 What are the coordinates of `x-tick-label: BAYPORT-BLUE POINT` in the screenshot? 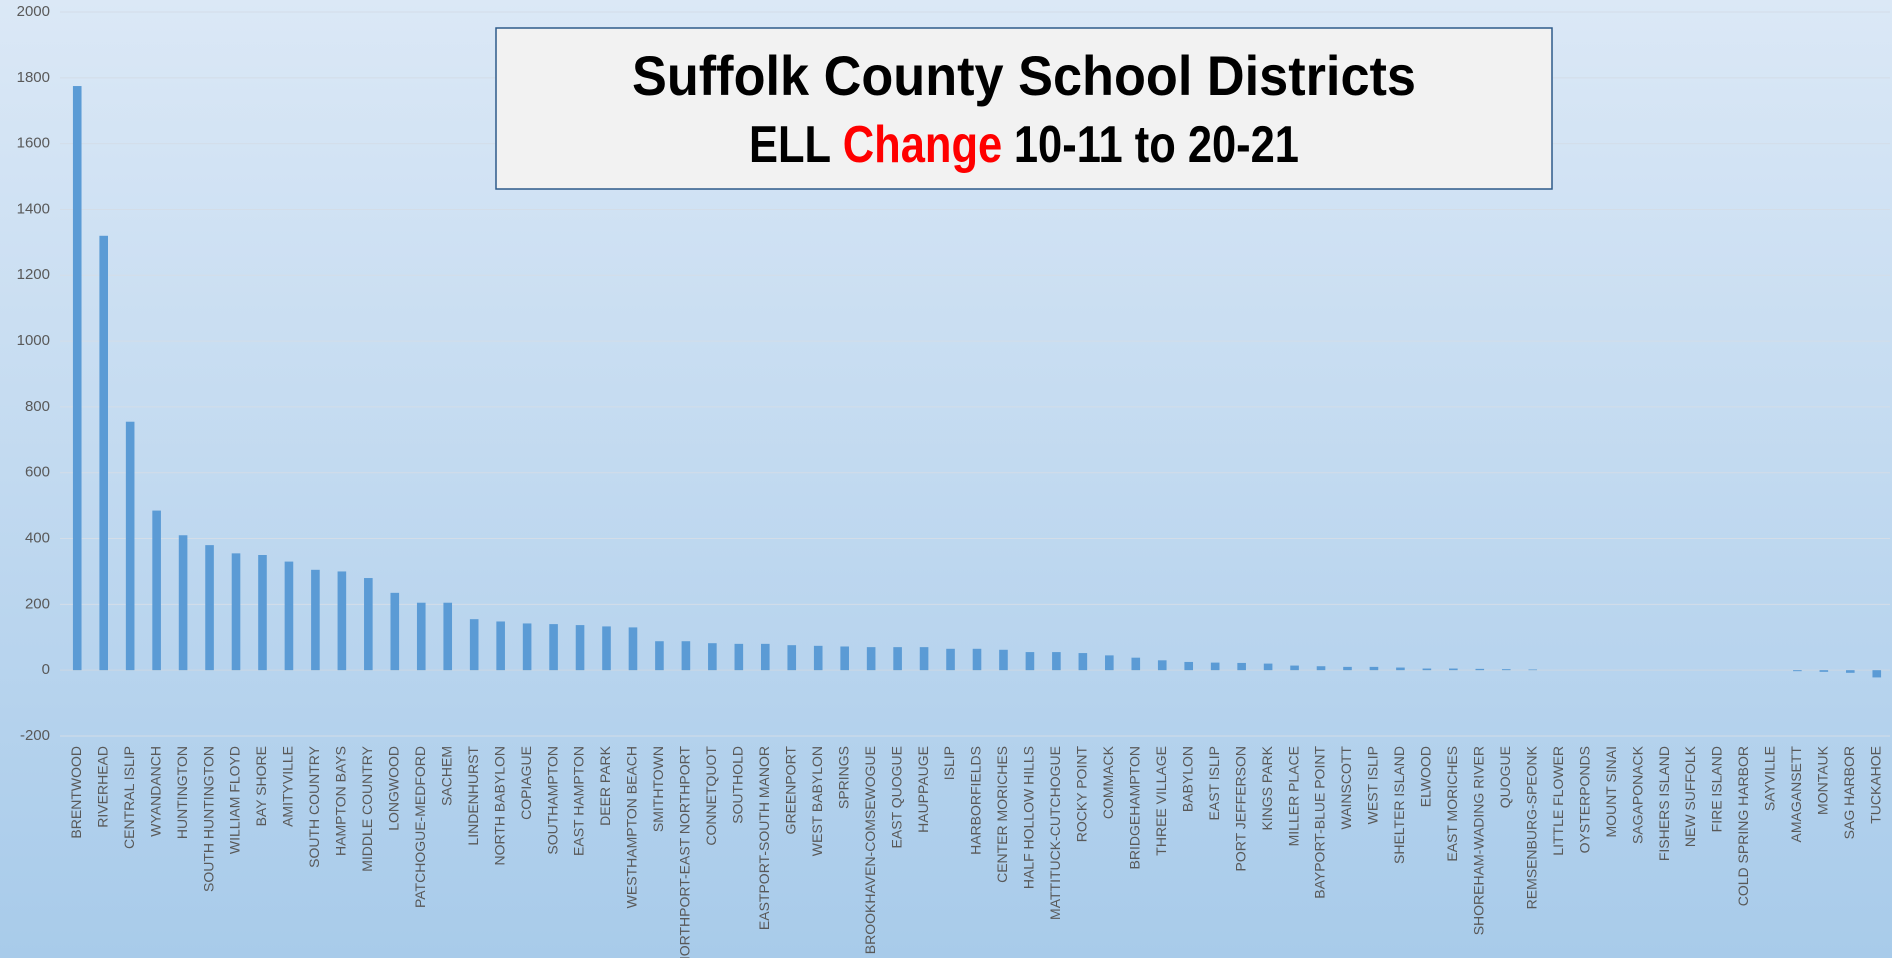 It's located at (1320, 822).